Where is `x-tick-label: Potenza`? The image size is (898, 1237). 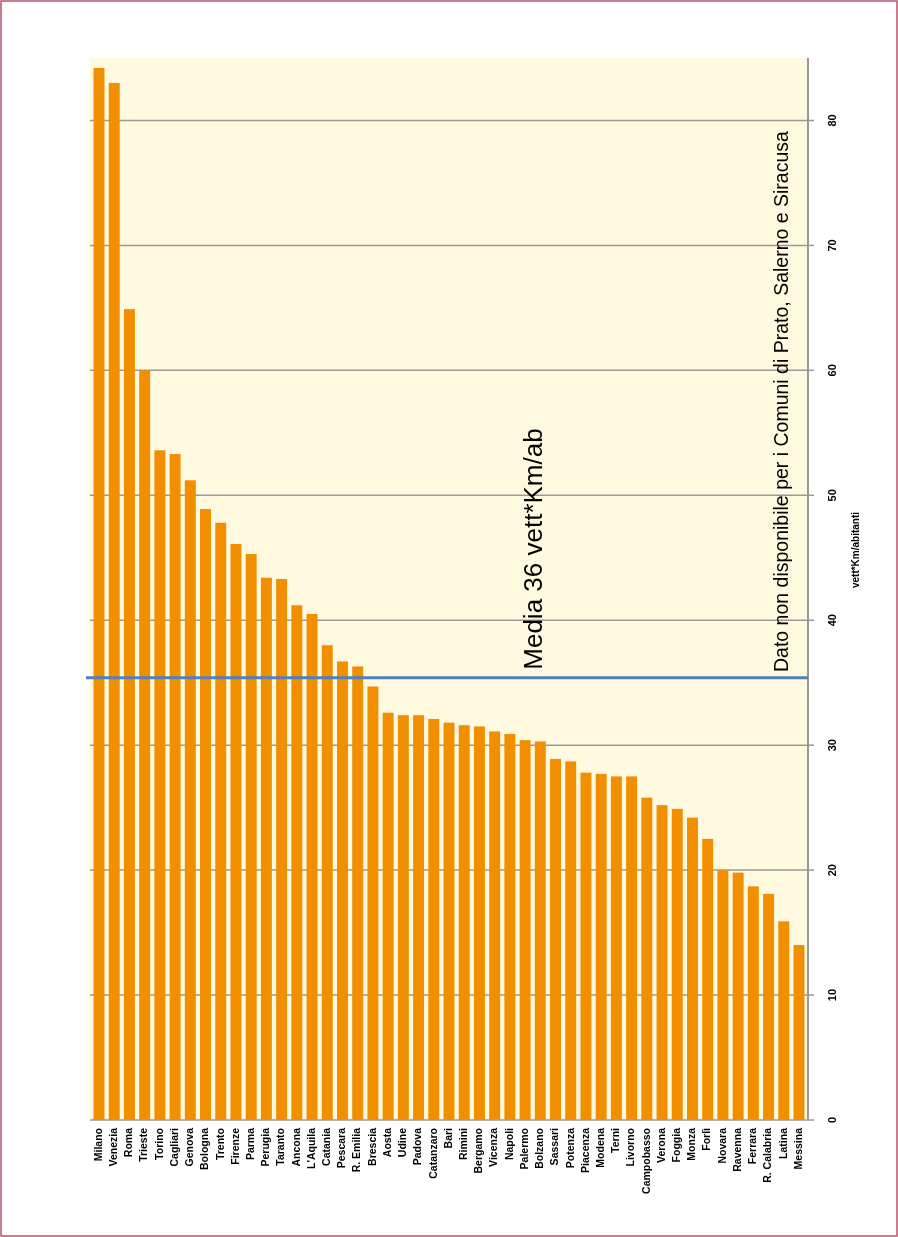 x-tick-label: Potenza is located at coordinates (569, 1148).